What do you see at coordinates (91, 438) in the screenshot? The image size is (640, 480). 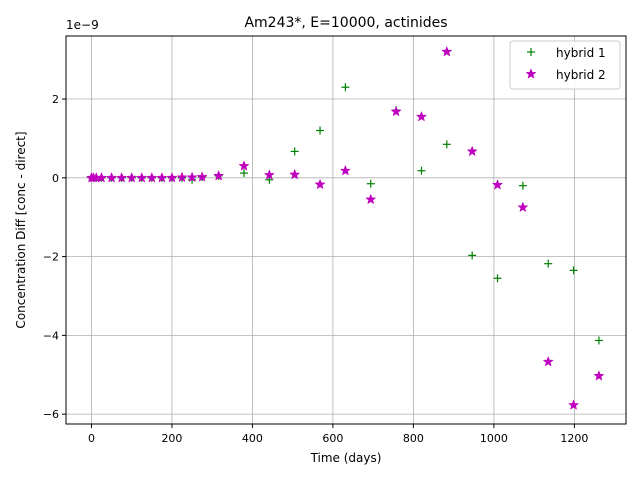 I see `x-tick-label: 0` at bounding box center [91, 438].